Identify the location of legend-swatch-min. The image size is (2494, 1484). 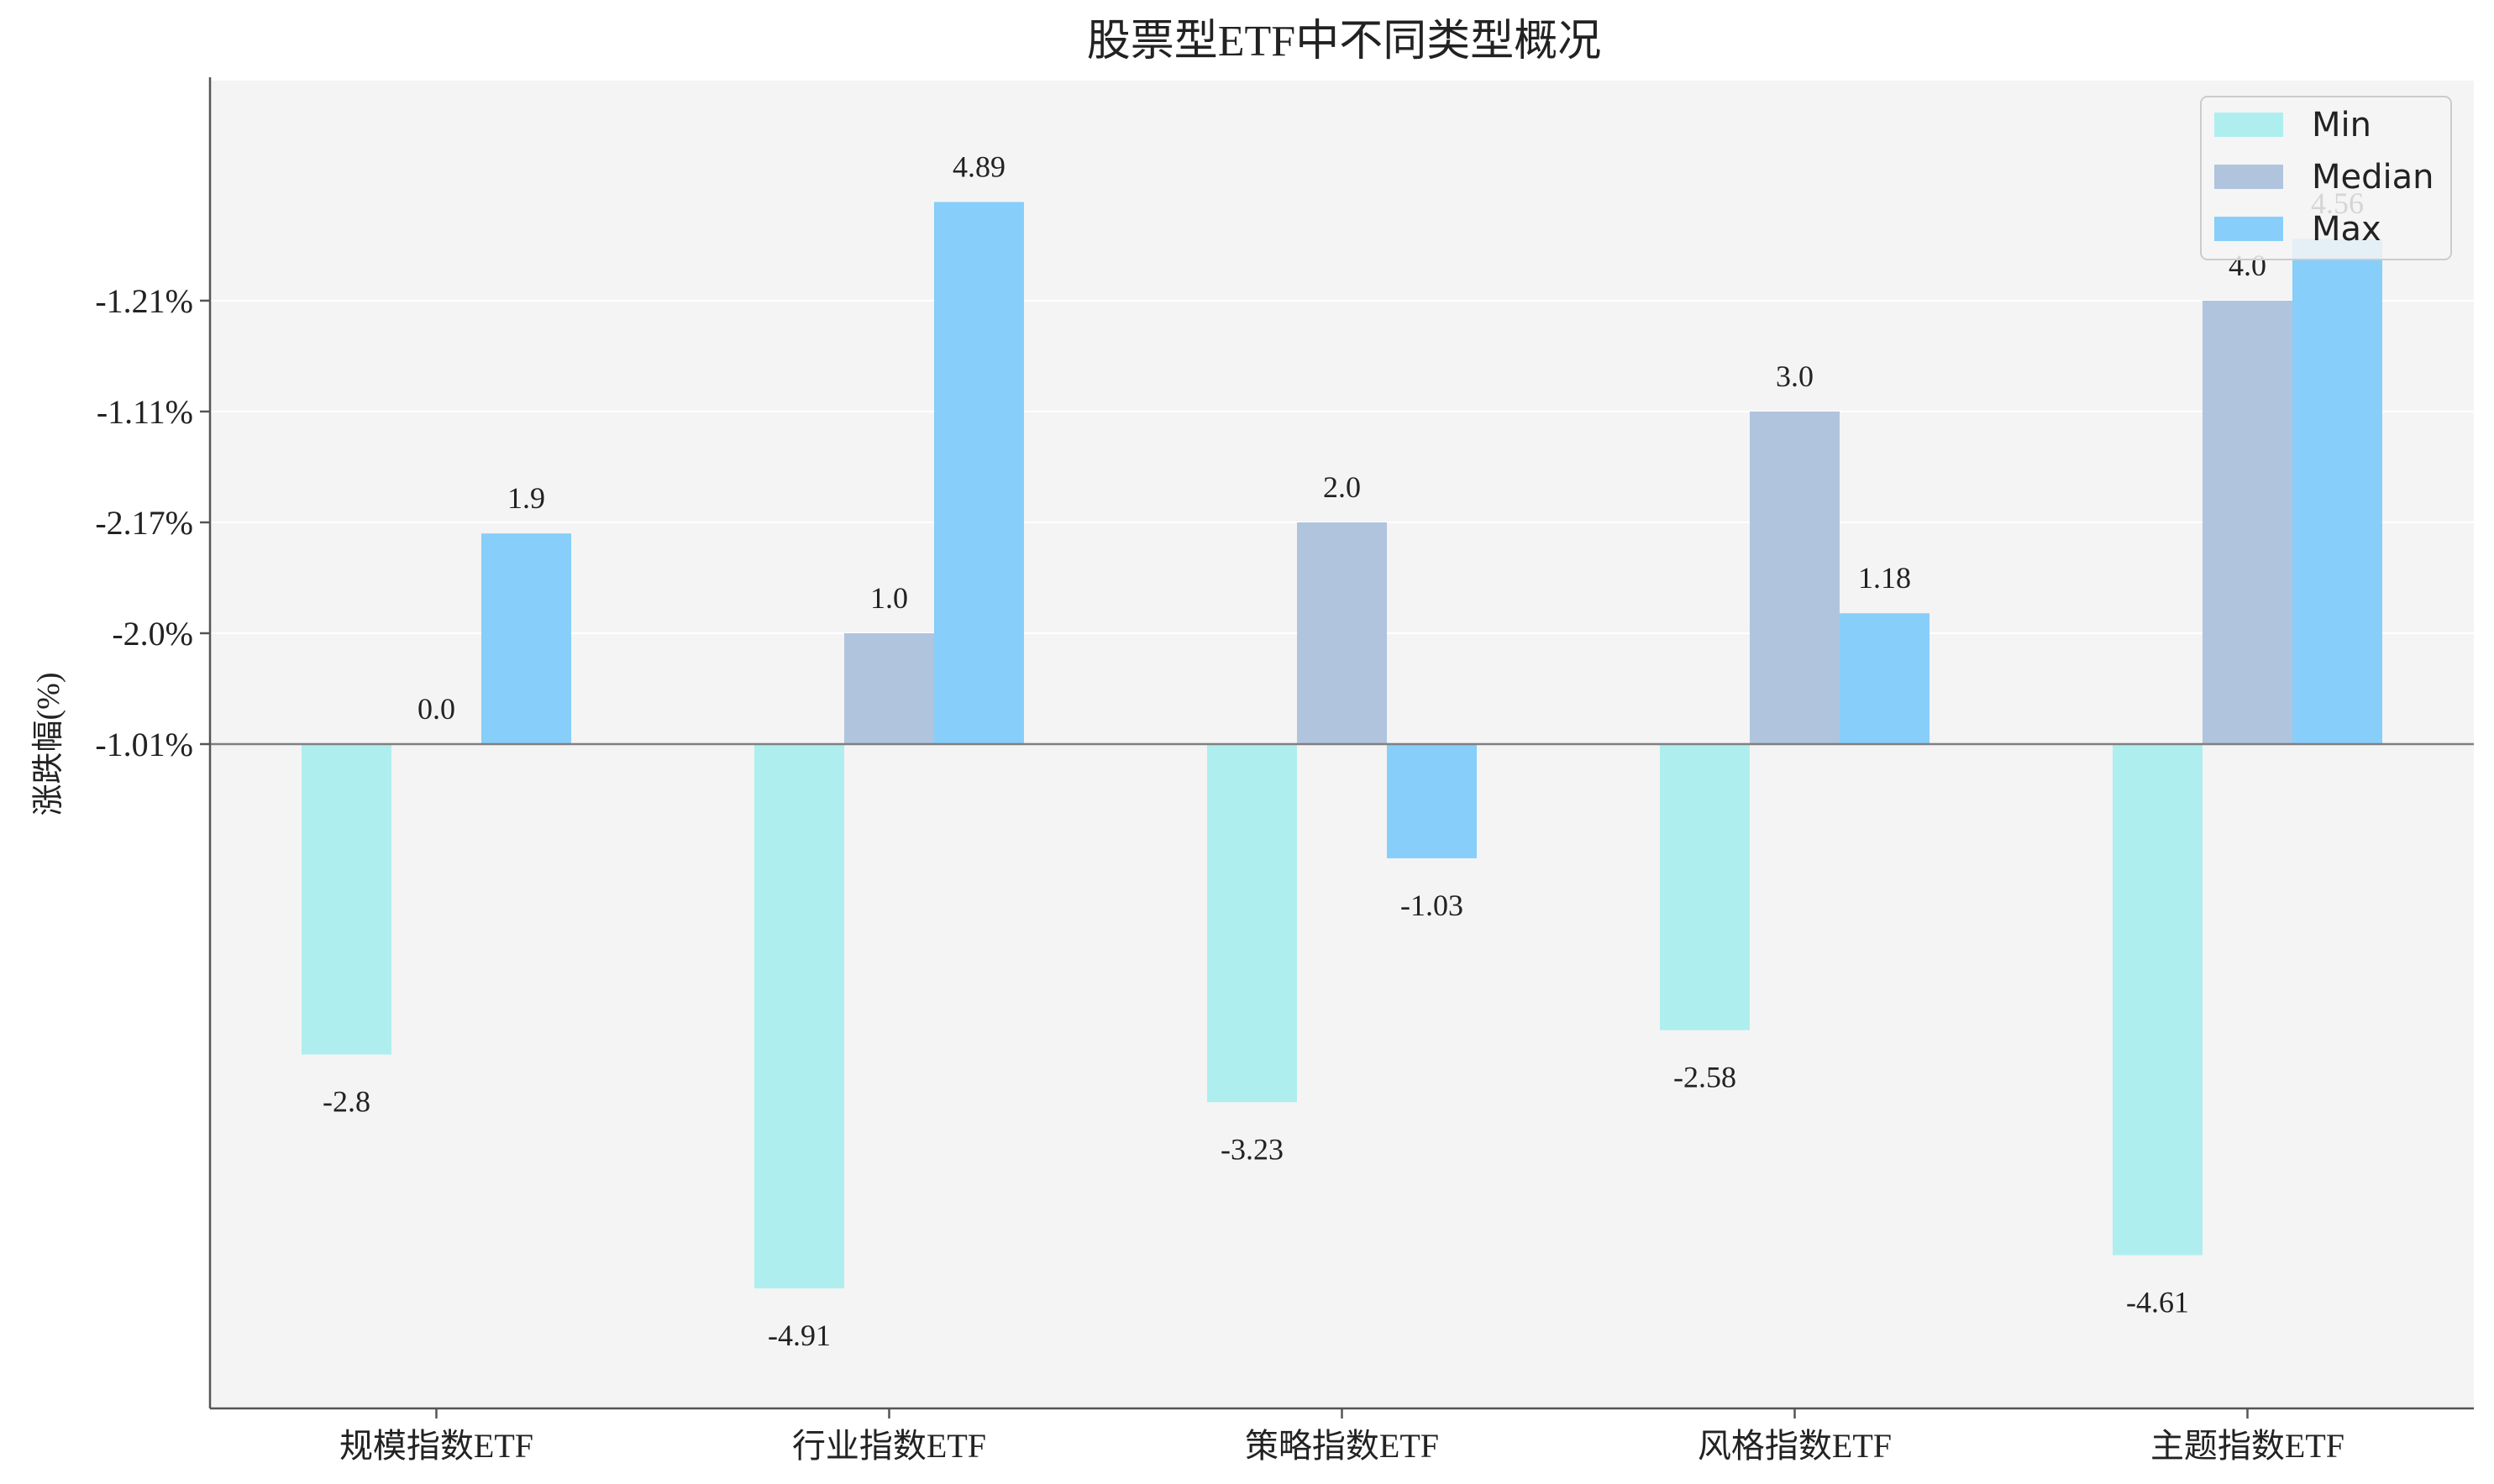
(2248, 125).